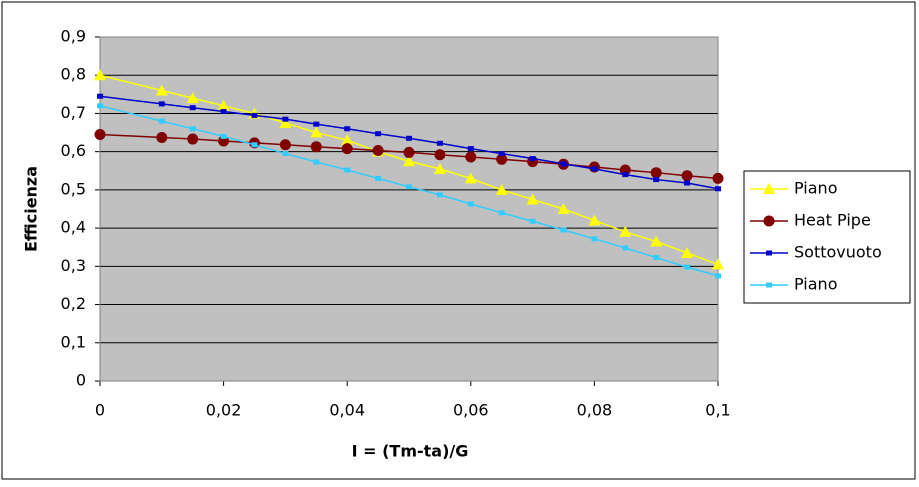  I want to click on legend-label: Sottovuoto, so click(838, 252).